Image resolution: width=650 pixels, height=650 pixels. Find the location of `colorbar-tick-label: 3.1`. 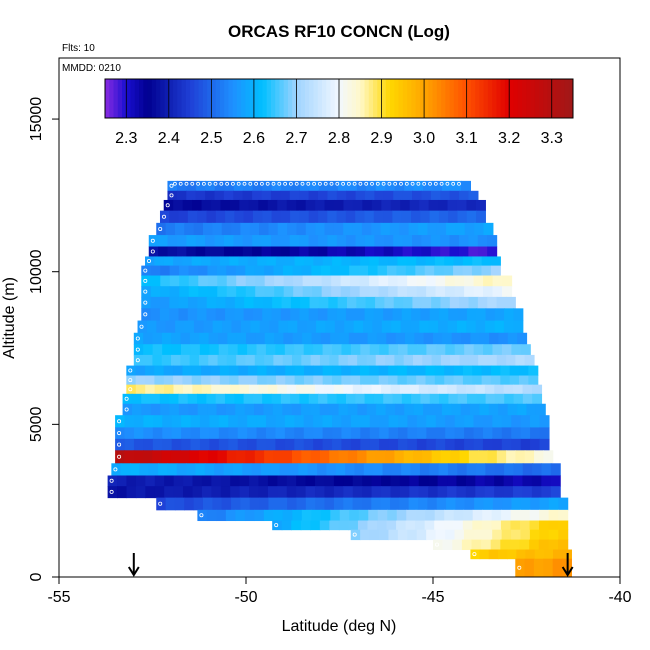

colorbar-tick-label: 3.1 is located at coordinates (467, 138).